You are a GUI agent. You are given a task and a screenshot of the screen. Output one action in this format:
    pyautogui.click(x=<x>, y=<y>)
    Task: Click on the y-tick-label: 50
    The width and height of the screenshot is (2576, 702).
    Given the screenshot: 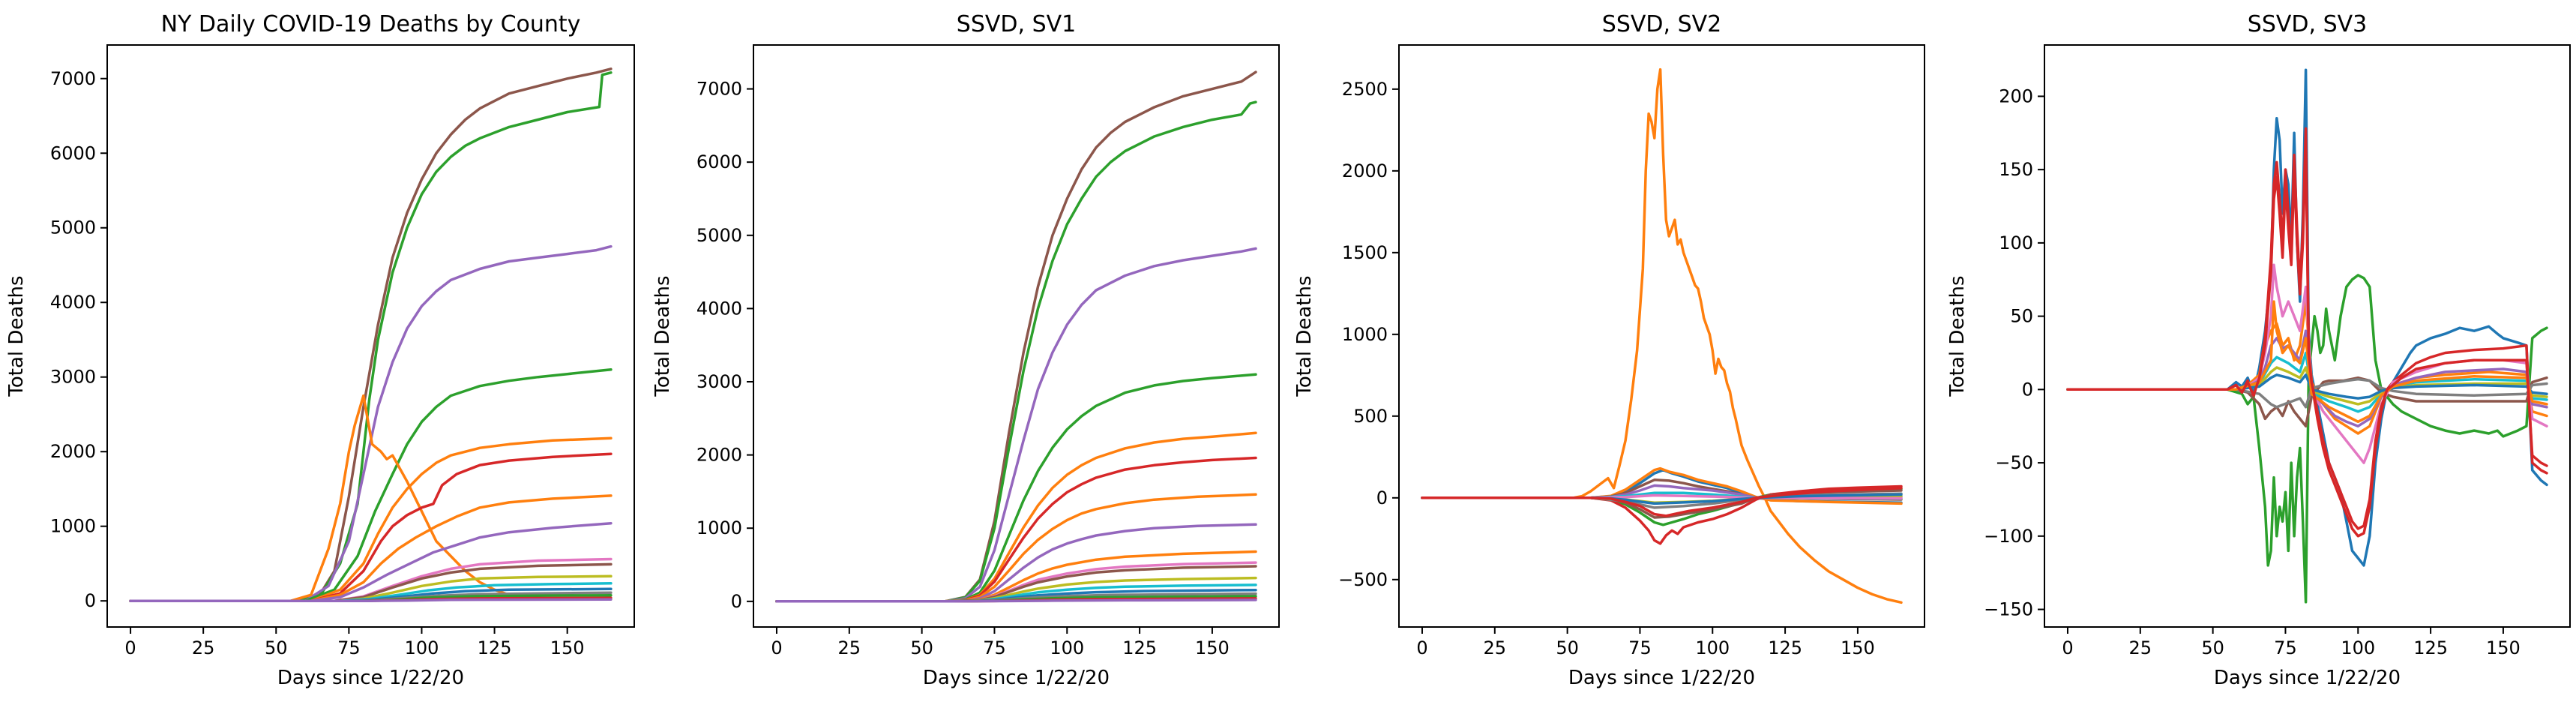 What is the action you would take?
    pyautogui.click(x=2021, y=316)
    